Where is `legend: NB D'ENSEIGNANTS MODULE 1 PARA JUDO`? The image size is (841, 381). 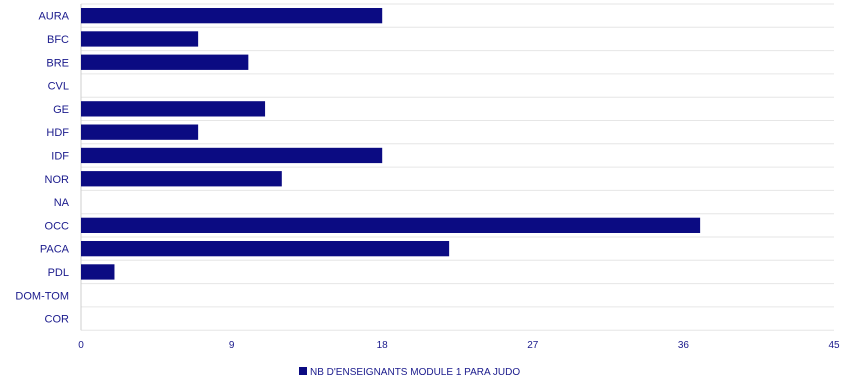 legend: NB D'ENSEIGNANTS MODULE 1 PARA JUDO is located at coordinates (409, 372).